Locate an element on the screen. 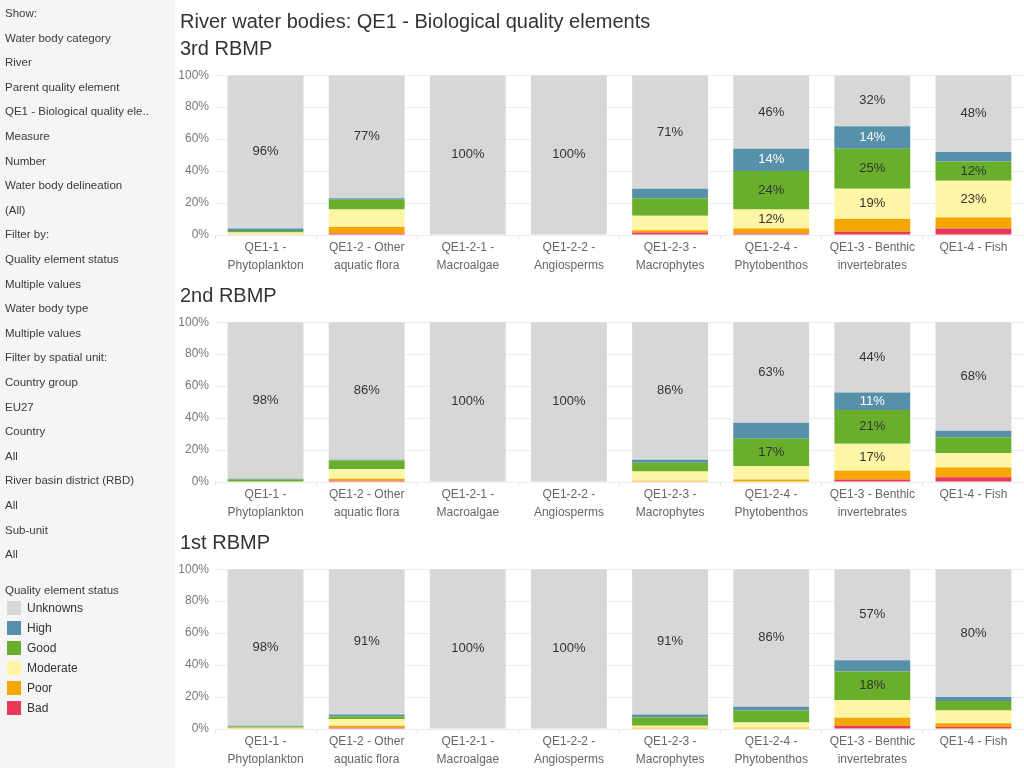  data-label: 68% is located at coordinates (973, 376).